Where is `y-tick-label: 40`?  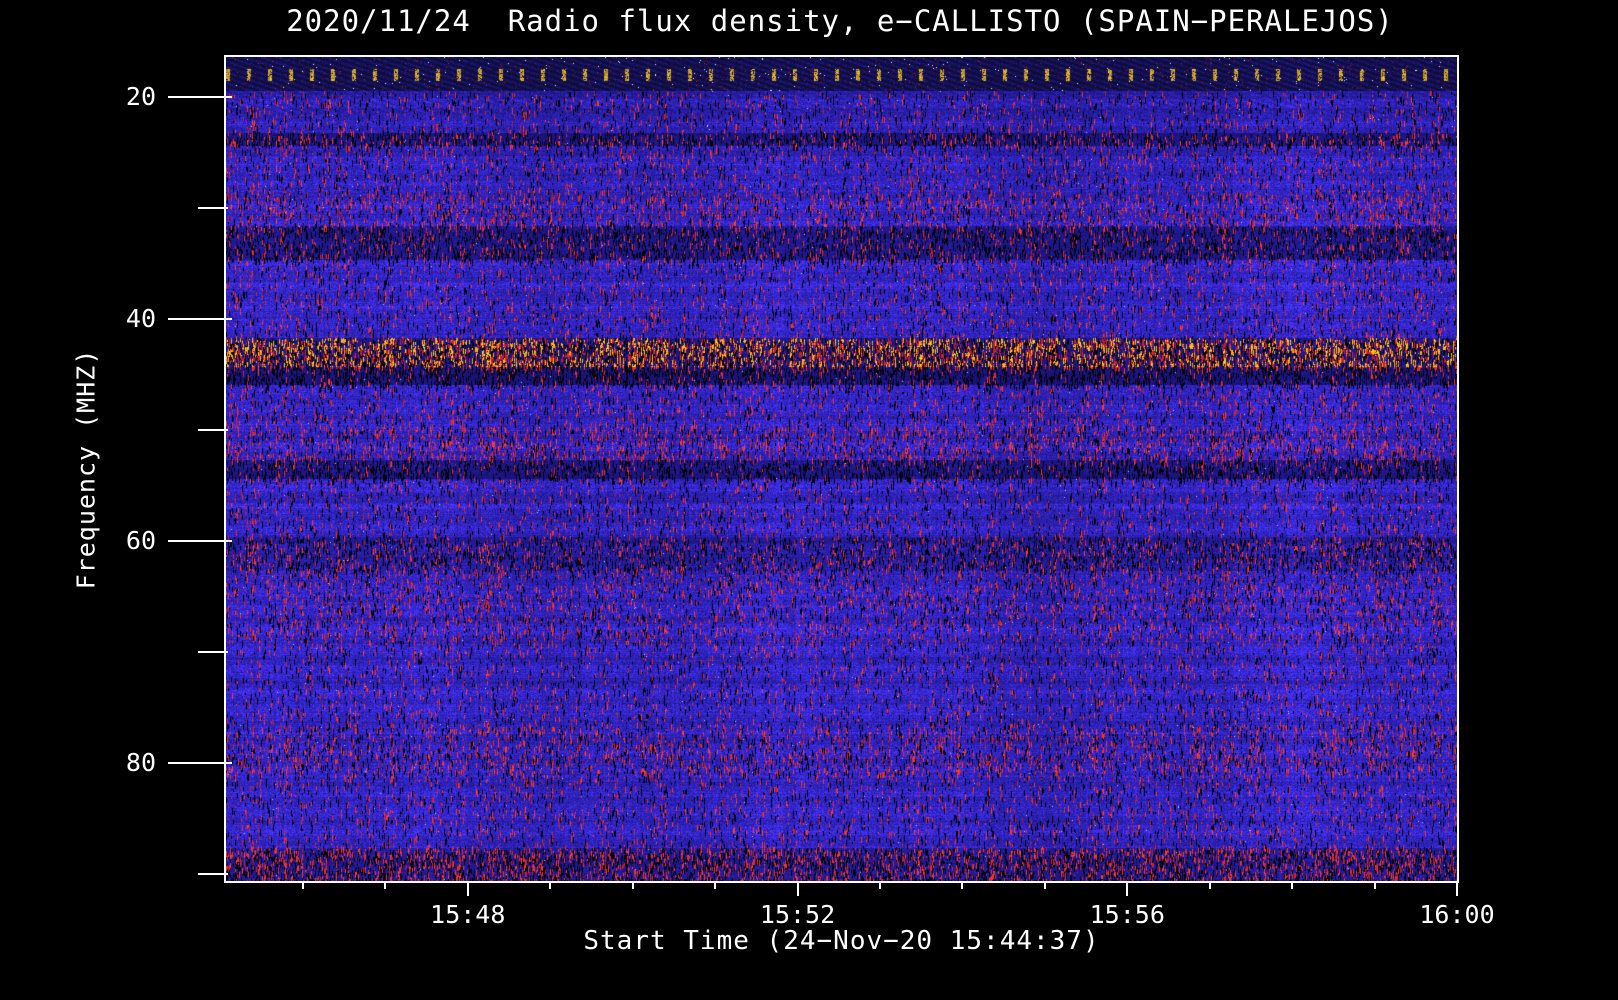
y-tick-label: 40 is located at coordinates (140, 319).